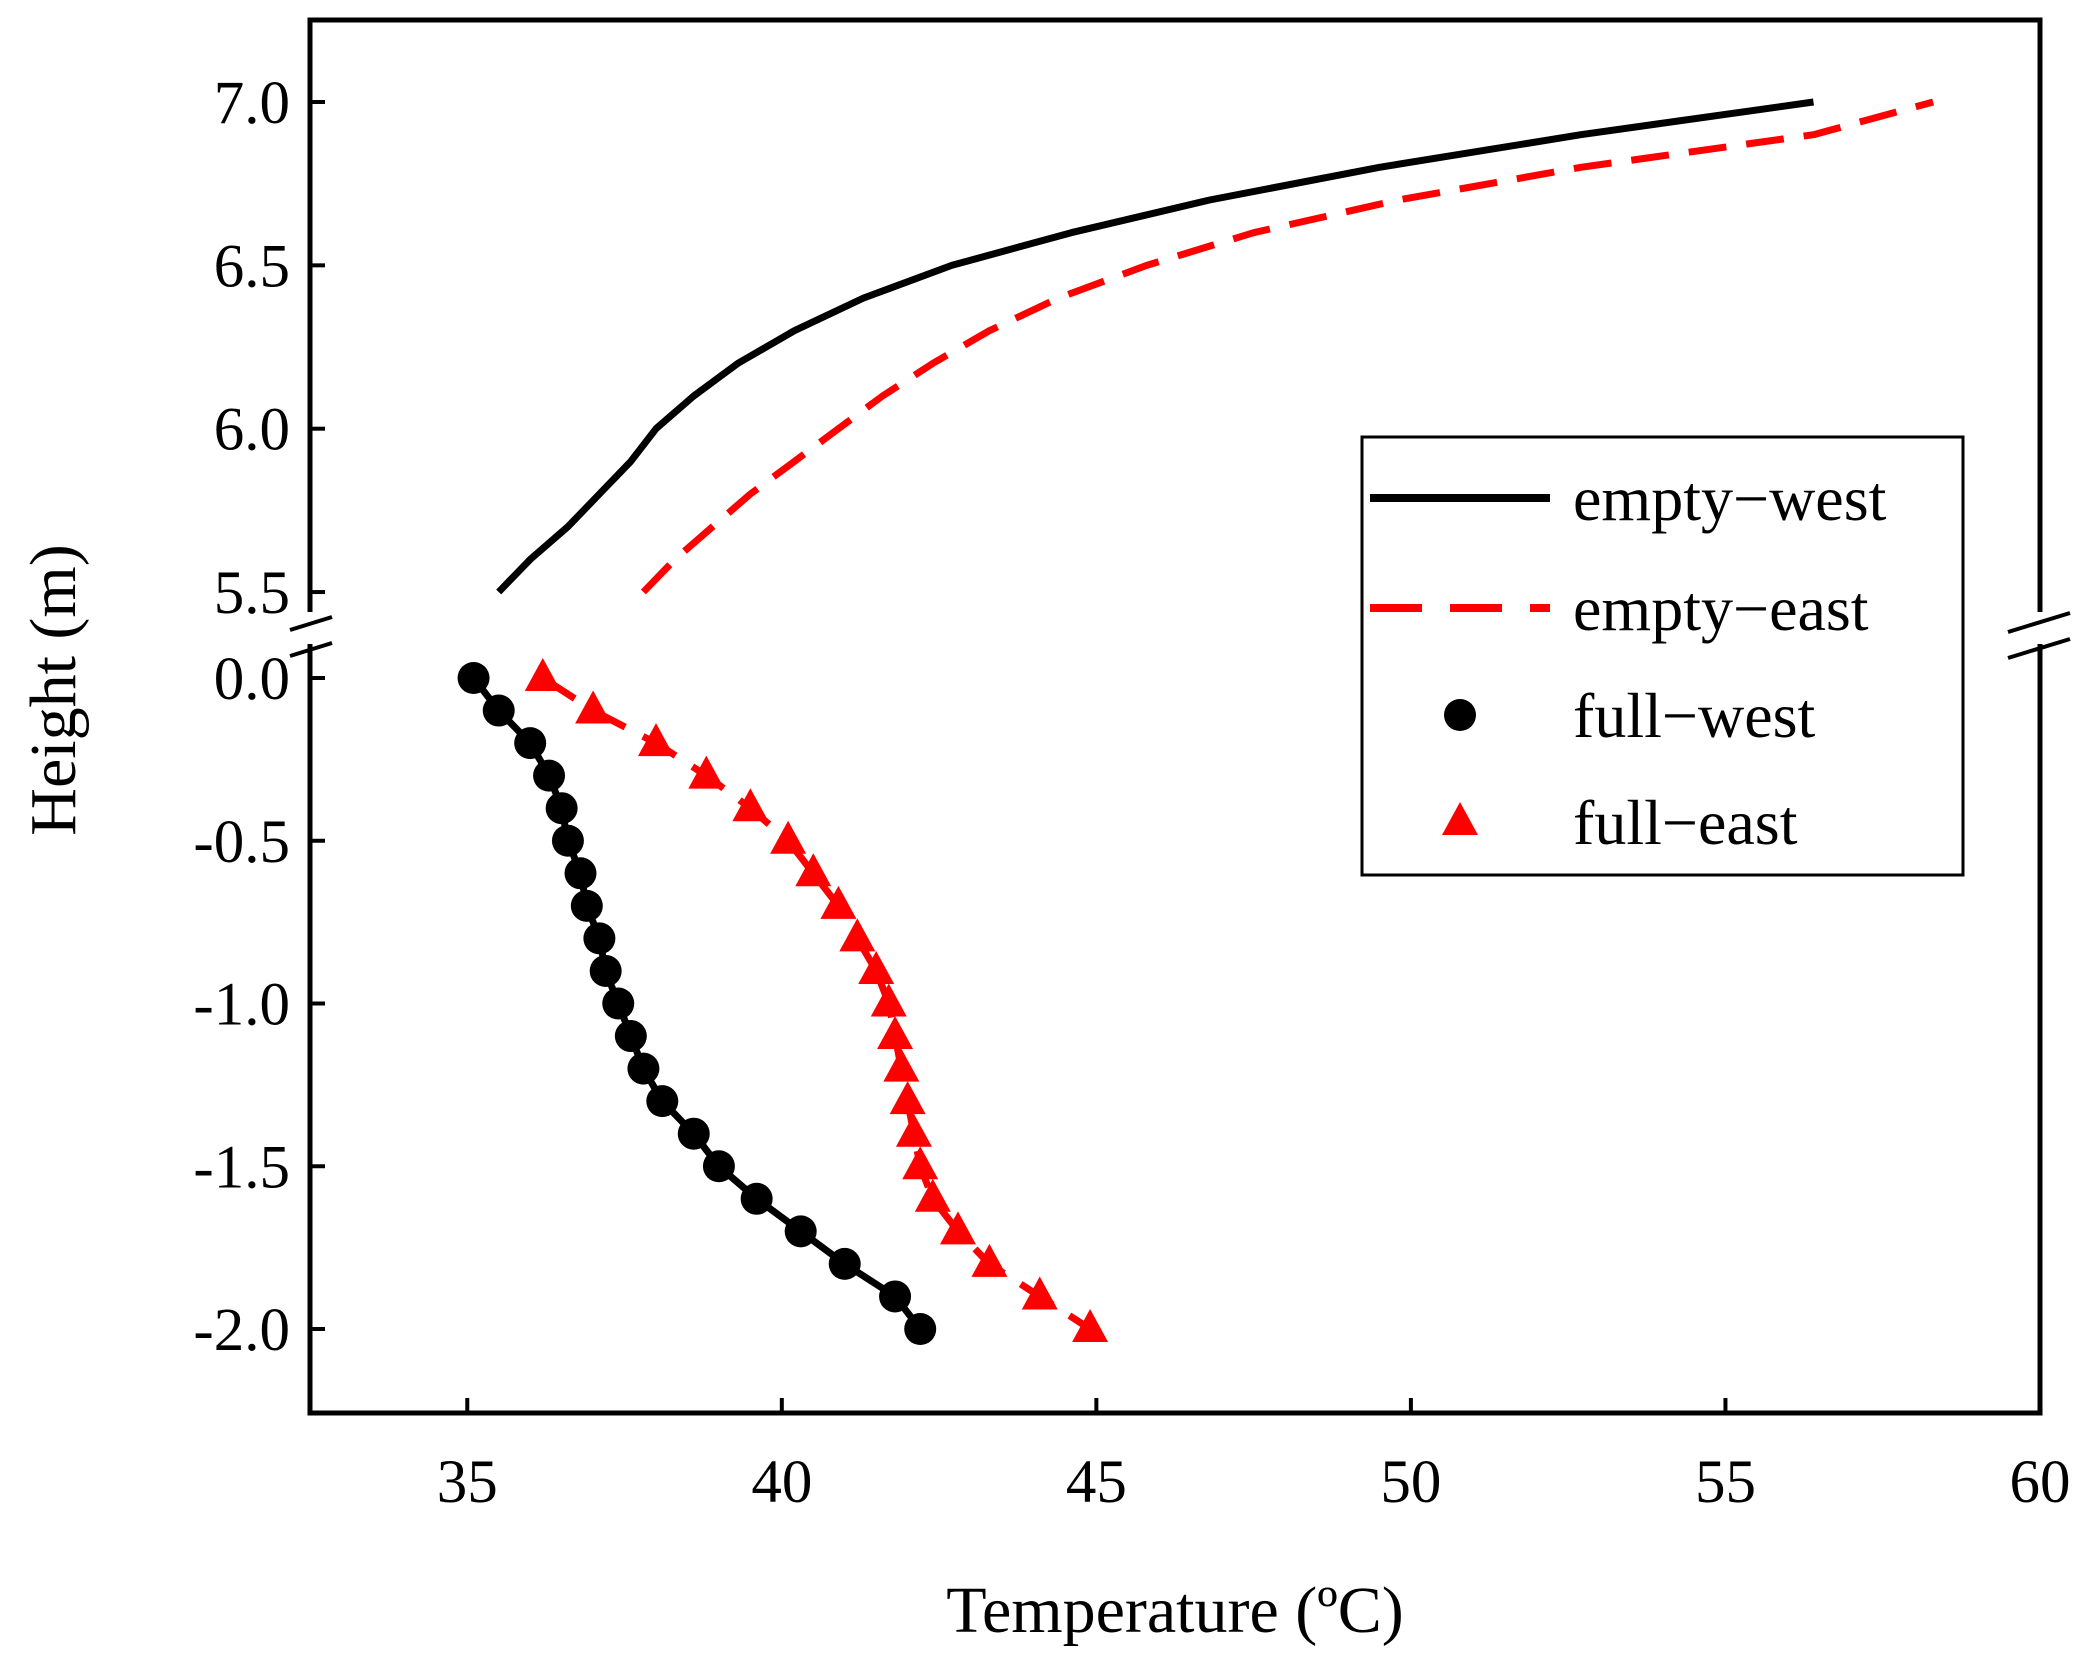  Describe the element at coordinates (467, 1482) in the screenshot. I see `x-tick-label: 35` at that location.